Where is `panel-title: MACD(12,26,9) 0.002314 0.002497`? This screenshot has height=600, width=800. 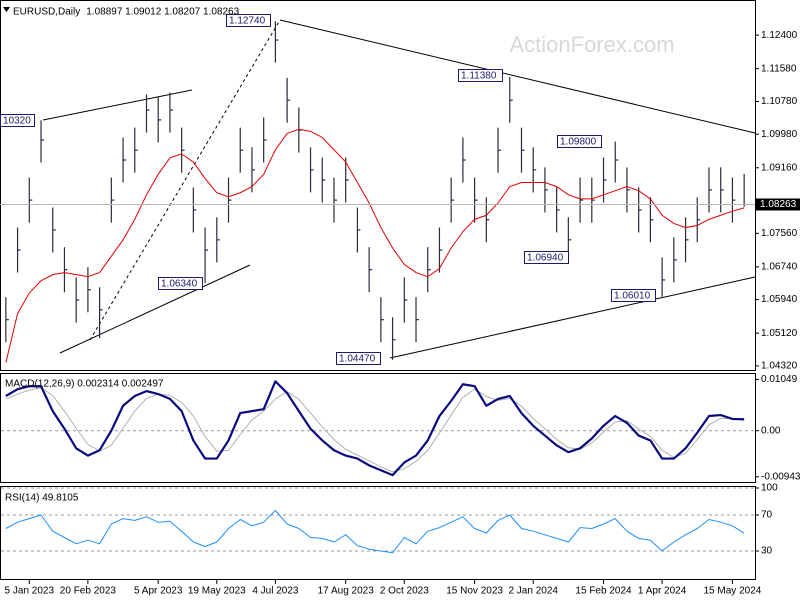
panel-title: MACD(12,26,9) 0.002314 0.002497 is located at coordinates (84, 384).